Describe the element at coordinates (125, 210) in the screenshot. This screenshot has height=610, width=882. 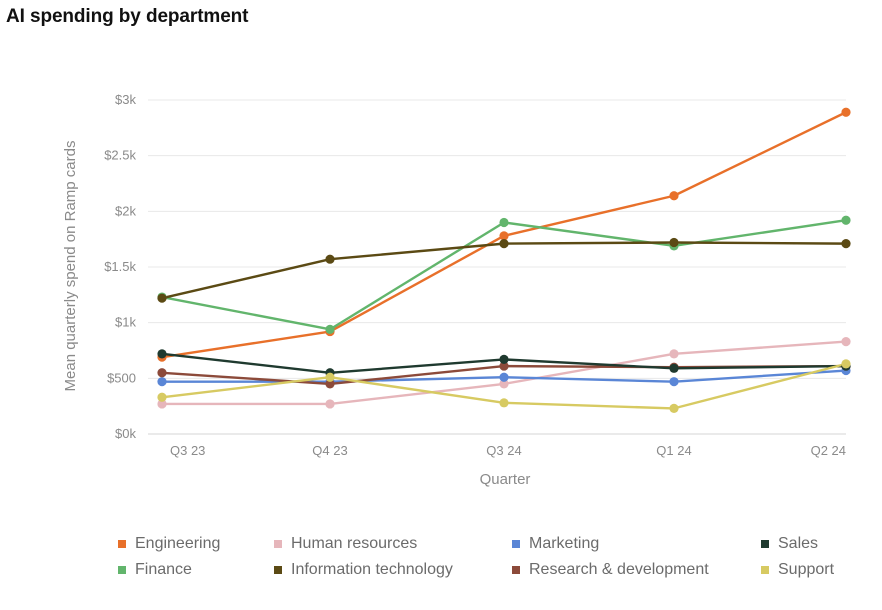
I see `y-tick-label: $2k` at that location.